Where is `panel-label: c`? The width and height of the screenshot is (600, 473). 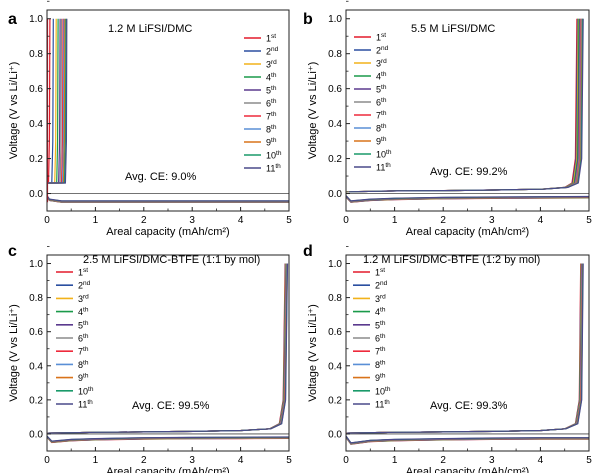 panel-label: c is located at coordinates (12, 251).